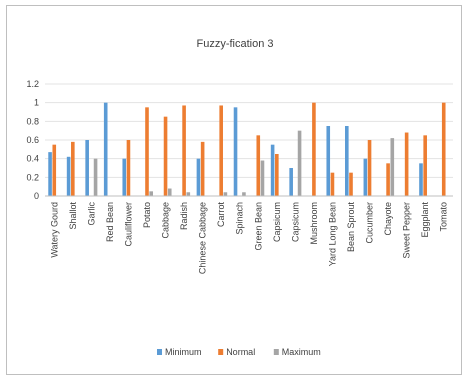  Describe the element at coordinates (184, 216) in the screenshot. I see `category-label: Radish` at that location.